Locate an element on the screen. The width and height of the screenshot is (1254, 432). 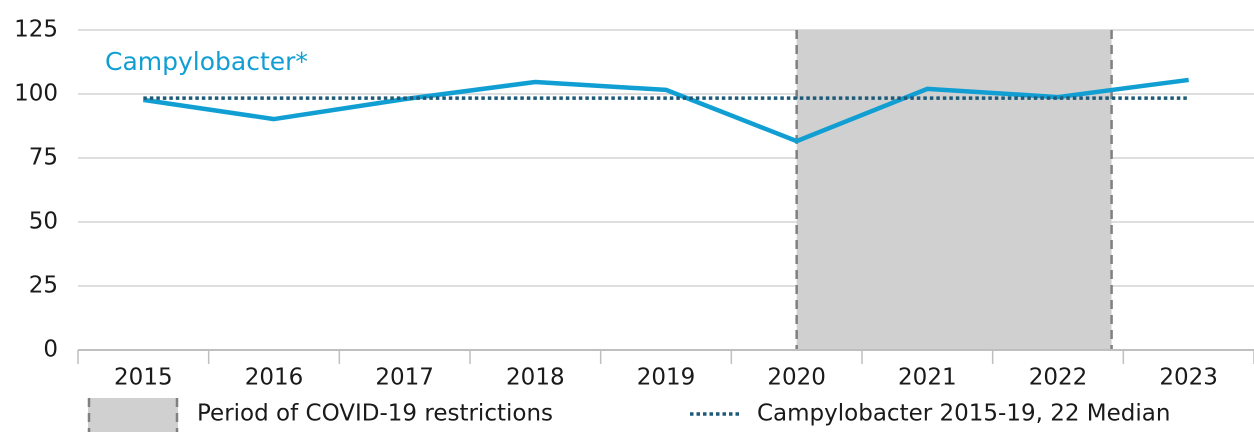
x-tick-label: 2015 is located at coordinates (143, 378).